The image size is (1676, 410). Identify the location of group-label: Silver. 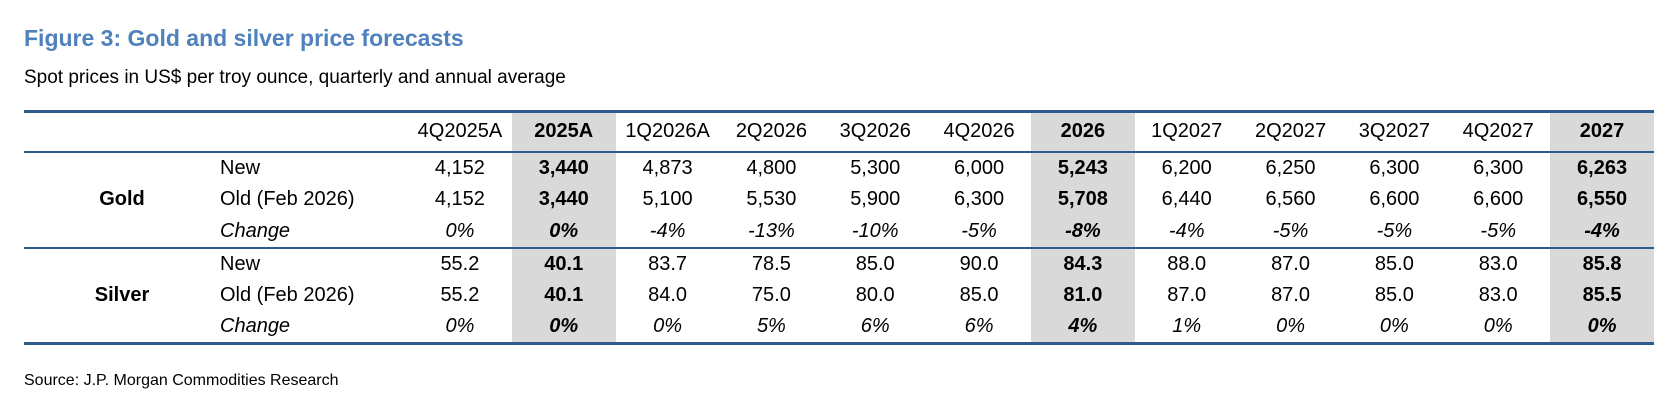
(122, 294).